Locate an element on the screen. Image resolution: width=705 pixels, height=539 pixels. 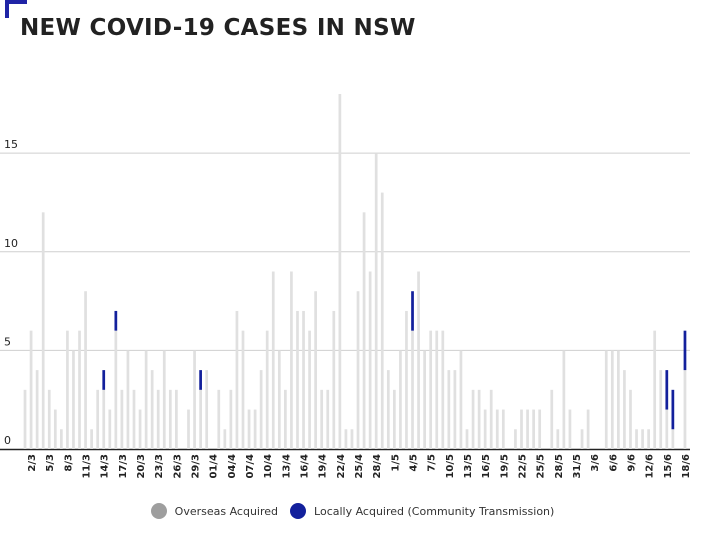
bar-overseas-14/6 is located at coordinates (661, 409).